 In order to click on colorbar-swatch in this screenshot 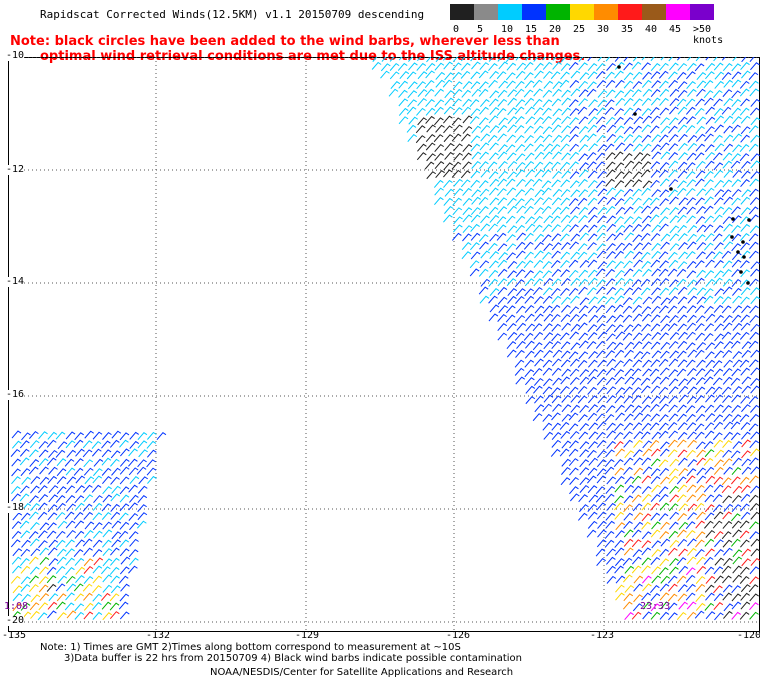, I will do `click(558, 12)`.